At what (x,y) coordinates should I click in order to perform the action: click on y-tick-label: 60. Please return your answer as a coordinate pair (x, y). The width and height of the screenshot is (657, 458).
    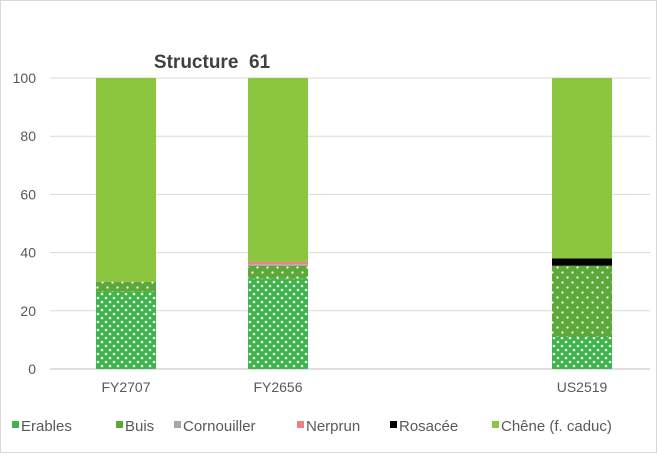
    Looking at the image, I should click on (28, 194).